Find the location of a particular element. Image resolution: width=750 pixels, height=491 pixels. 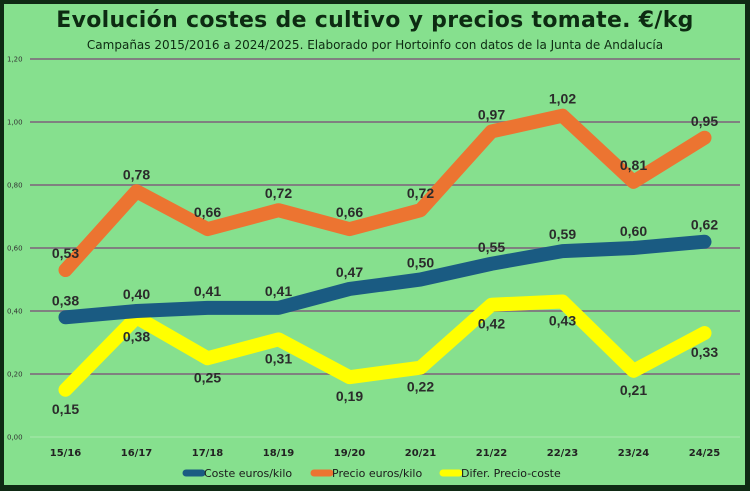

legend-label: Difer. Precio-coste is located at coordinates (511, 473).